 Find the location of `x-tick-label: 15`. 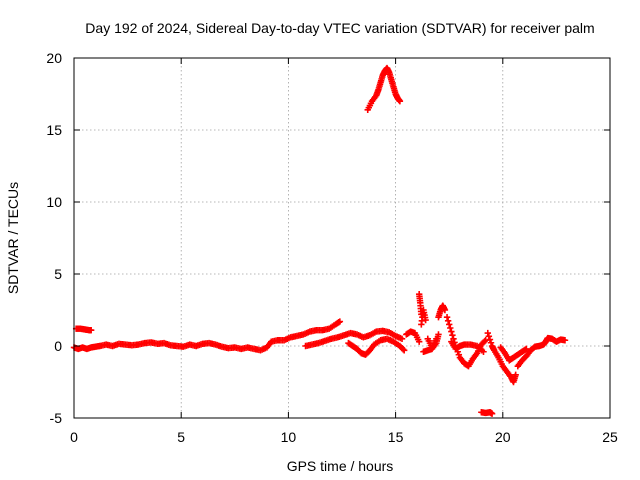

x-tick-label: 15 is located at coordinates (396, 437).